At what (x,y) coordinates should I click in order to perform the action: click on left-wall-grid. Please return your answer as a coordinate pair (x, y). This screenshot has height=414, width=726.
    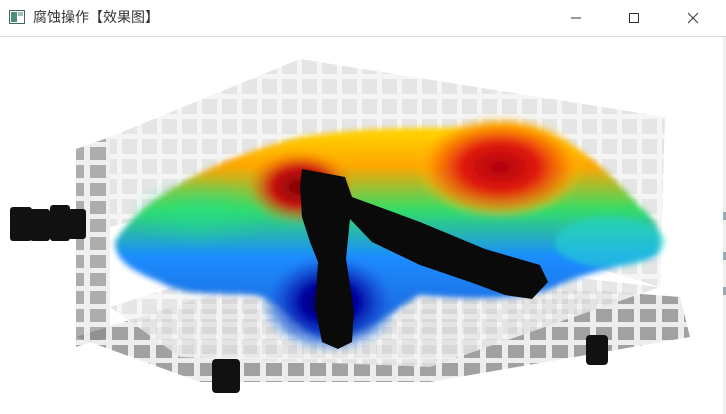
    Looking at the image, I should click on (93, 242).